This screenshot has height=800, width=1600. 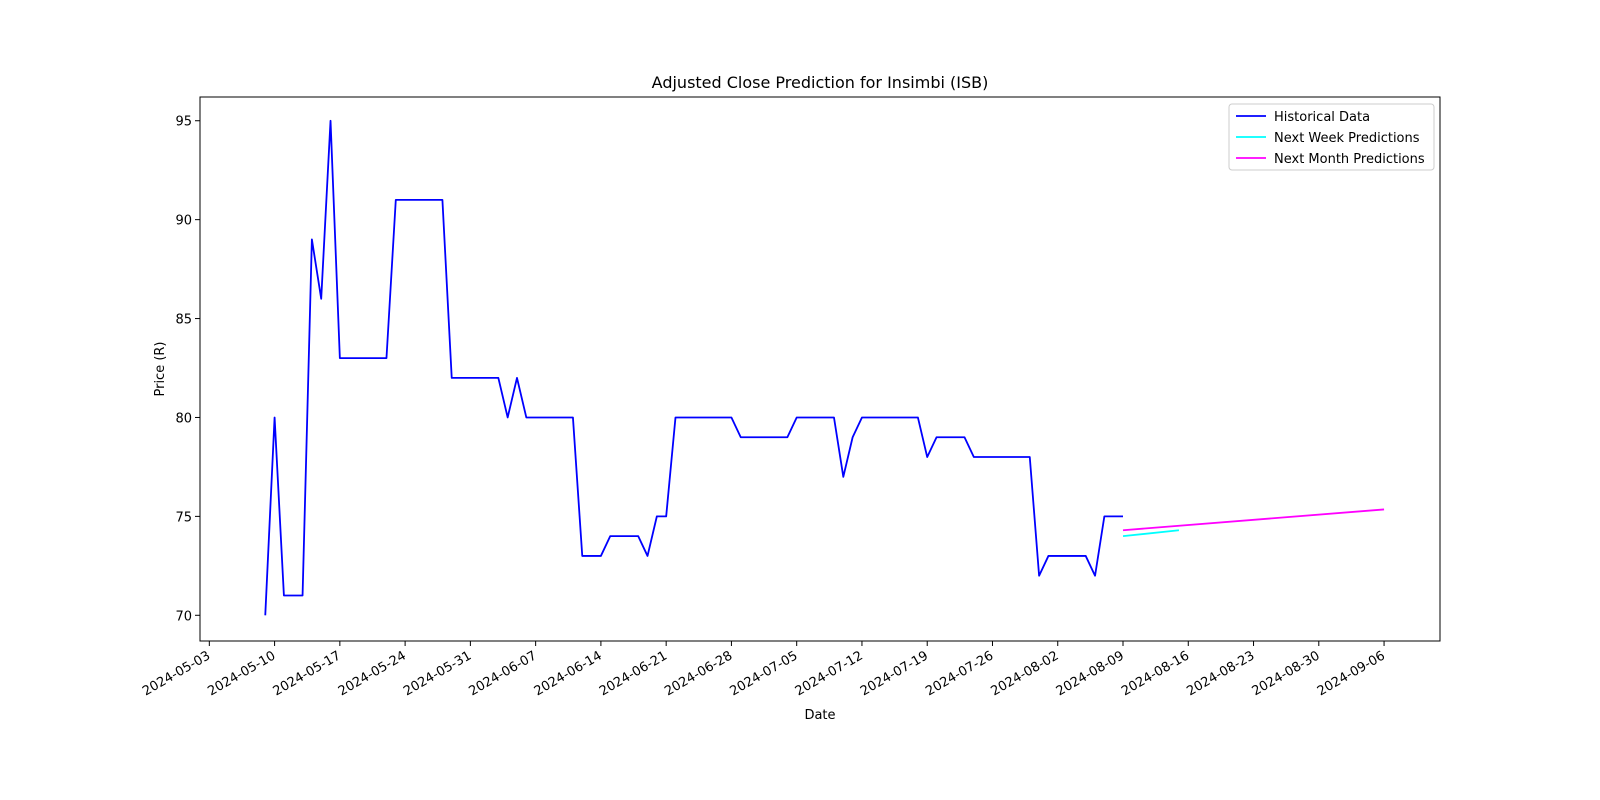 What do you see at coordinates (1220, 674) in the screenshot?
I see `x-tick-label: 2024-08-23` at bounding box center [1220, 674].